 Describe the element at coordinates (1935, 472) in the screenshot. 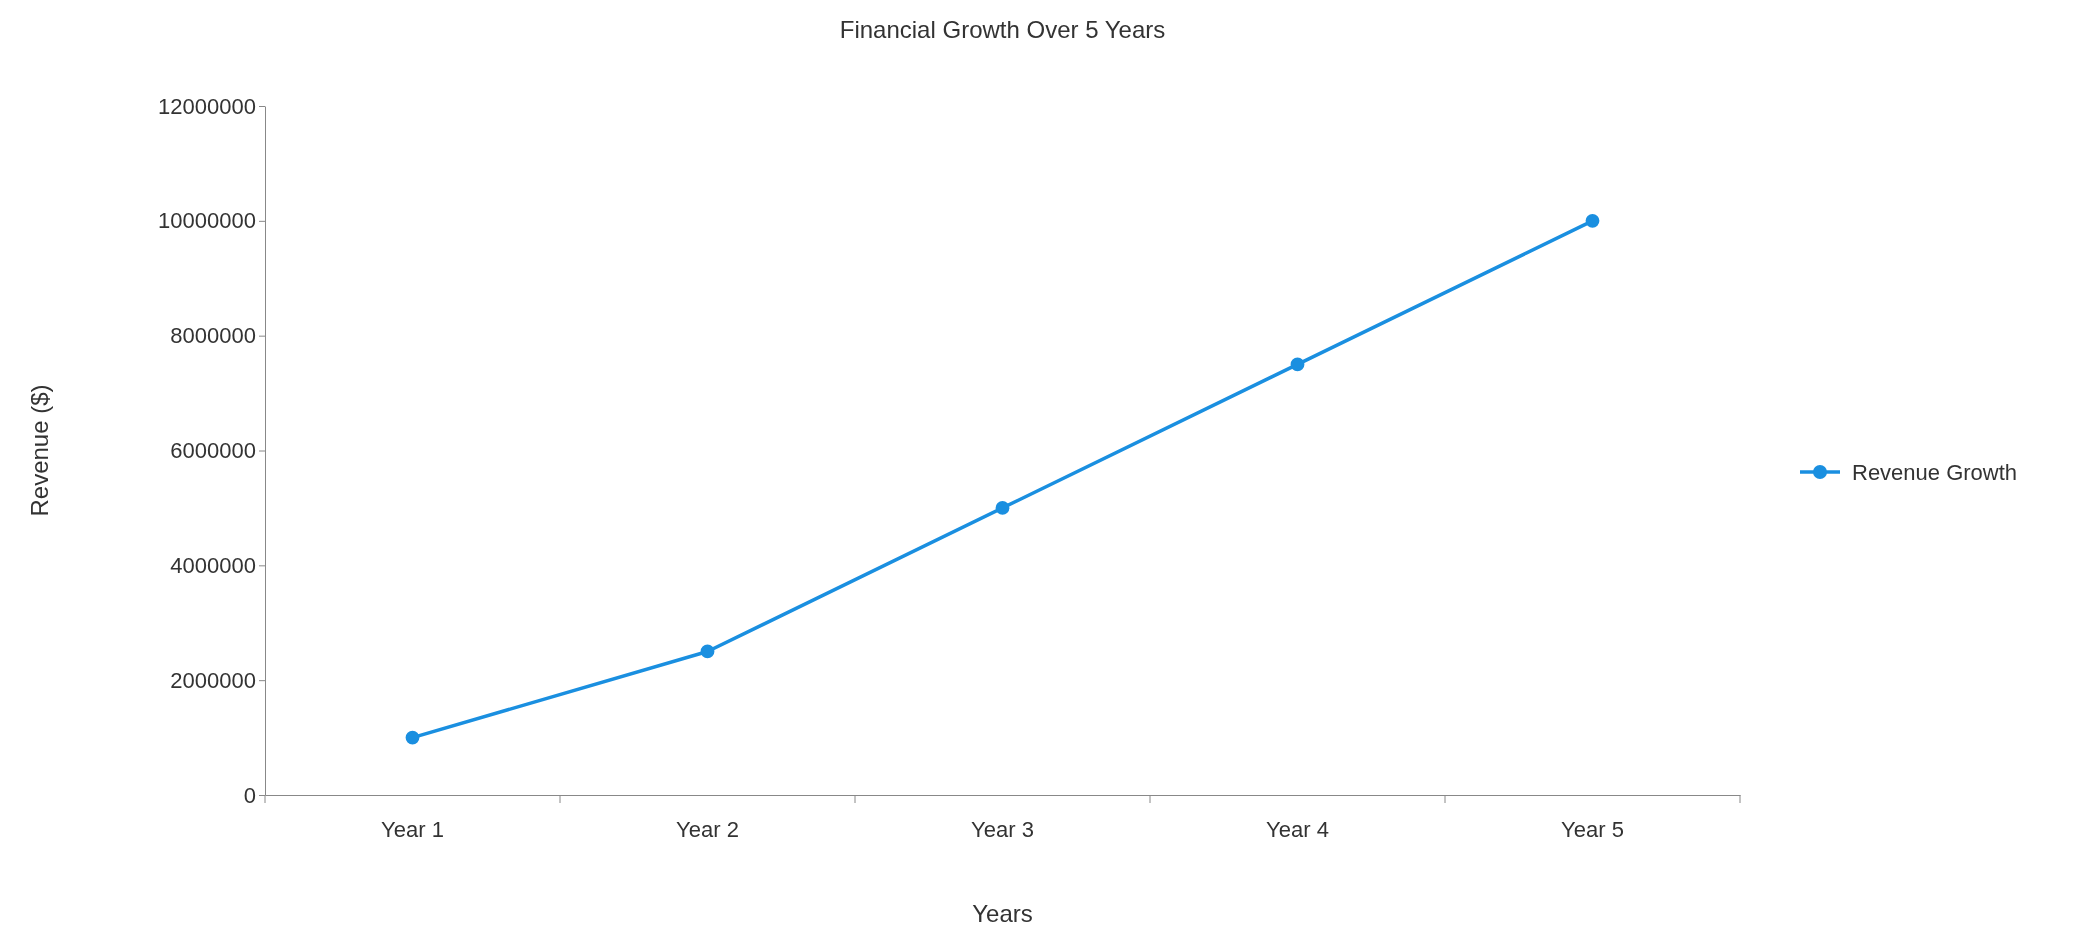

I see `legend-label: Revenue Growth` at that location.